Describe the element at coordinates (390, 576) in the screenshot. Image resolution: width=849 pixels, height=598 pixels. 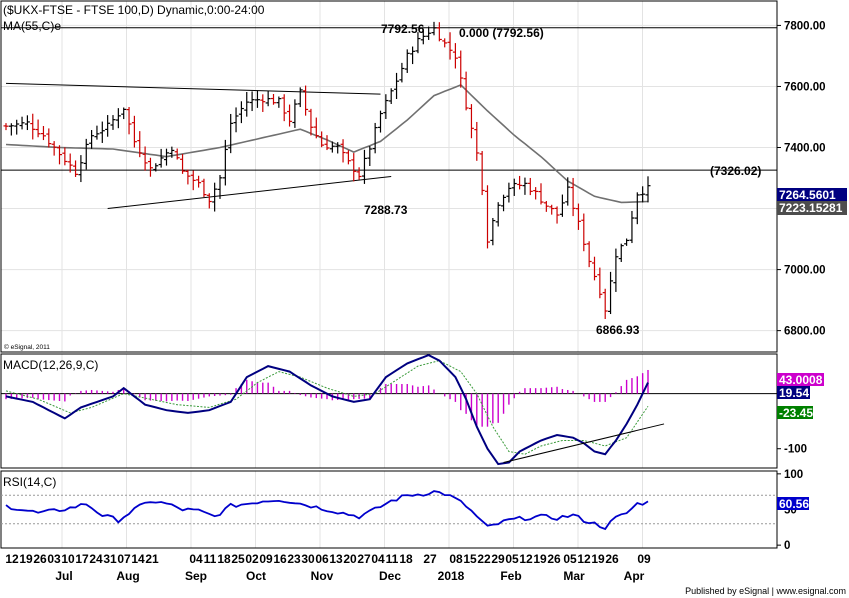
I see `x-month-label: Dec` at that location.